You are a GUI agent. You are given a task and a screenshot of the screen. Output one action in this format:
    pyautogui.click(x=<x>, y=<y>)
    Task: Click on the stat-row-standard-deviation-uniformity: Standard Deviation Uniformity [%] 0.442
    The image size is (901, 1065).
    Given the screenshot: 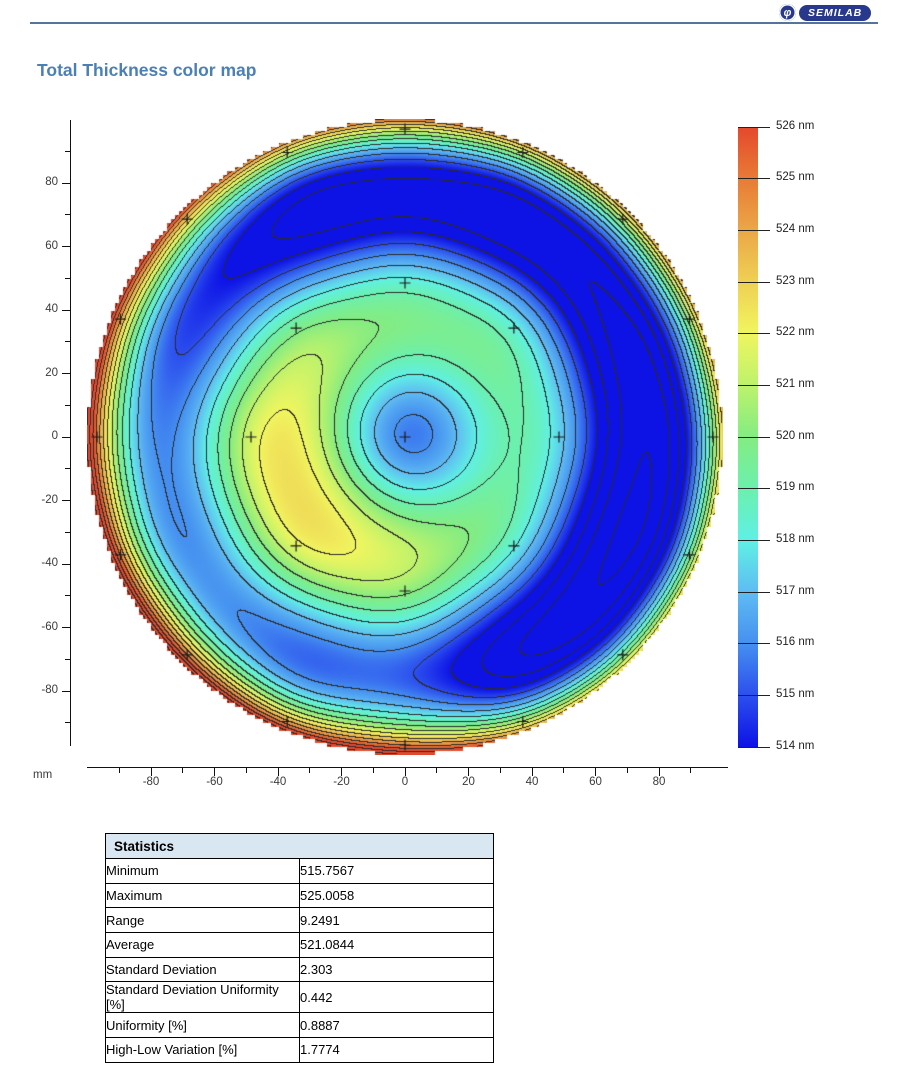 What is the action you would take?
    pyautogui.click(x=299, y=997)
    